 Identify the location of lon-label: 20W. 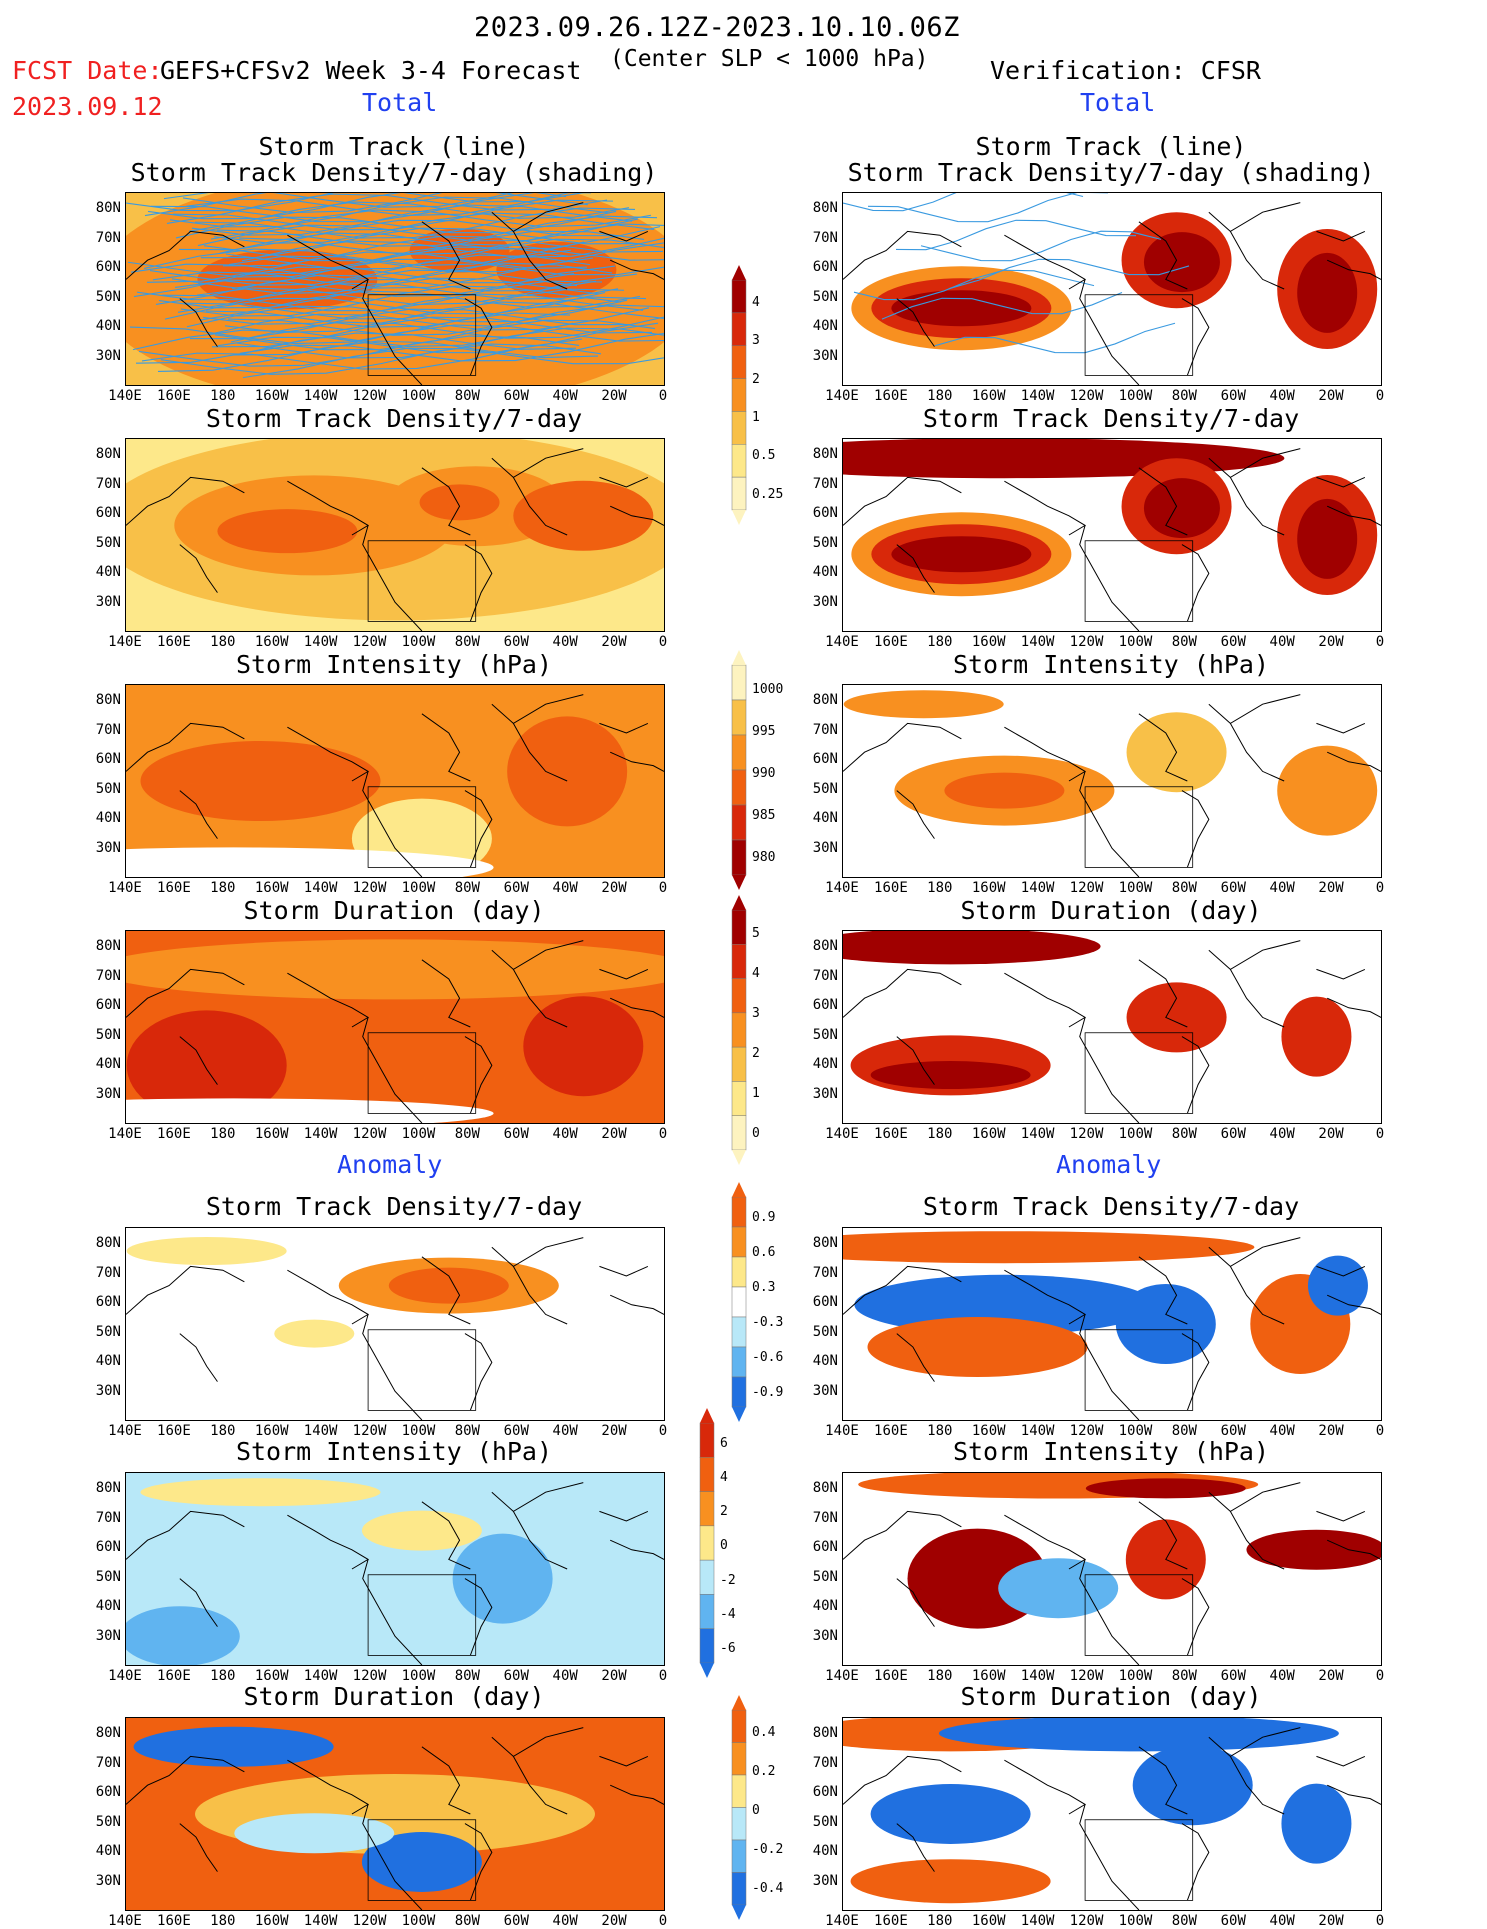
(614, 642).